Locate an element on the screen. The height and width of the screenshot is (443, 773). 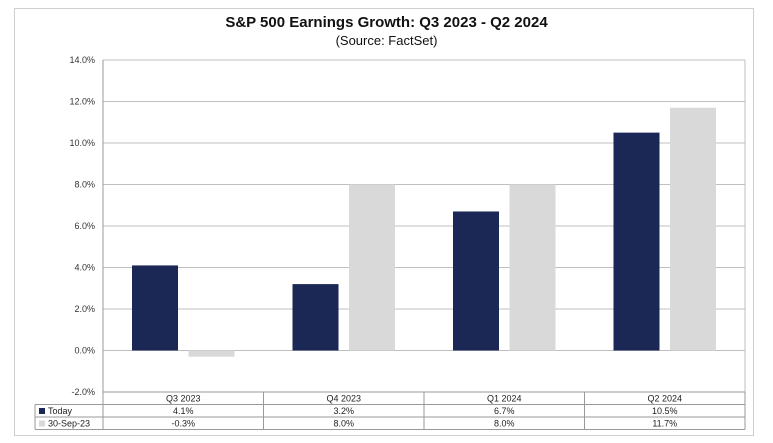
chart-subtitle: (Source: FactSet) is located at coordinates (386, 40).